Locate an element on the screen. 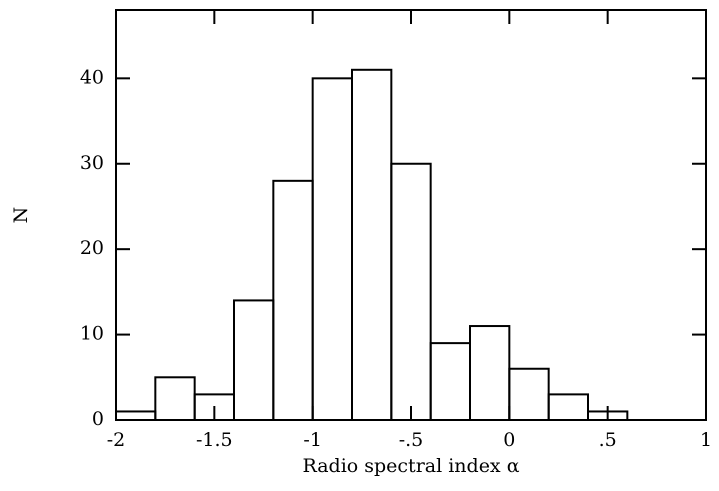  y-tick-label: 20 is located at coordinates (92, 248).